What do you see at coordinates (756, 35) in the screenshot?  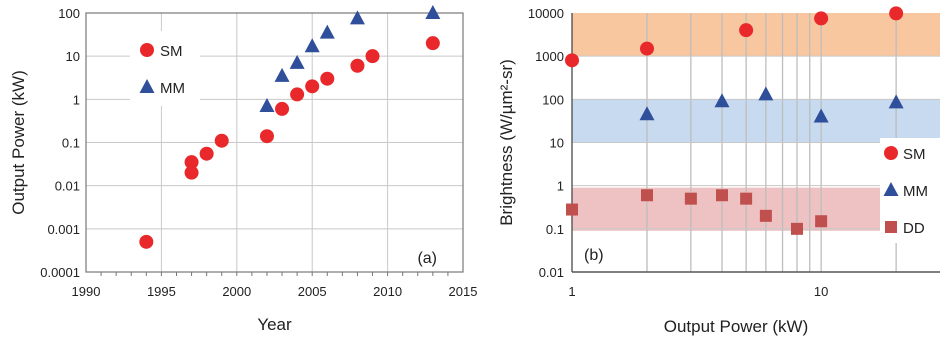 I see `band-sm` at bounding box center [756, 35].